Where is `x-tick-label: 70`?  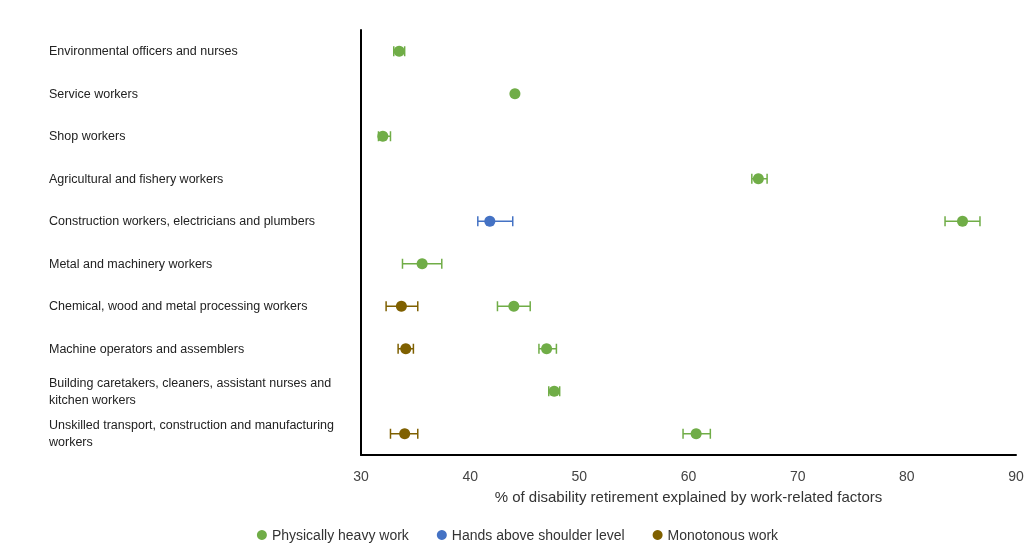 x-tick-label: 70 is located at coordinates (797, 476).